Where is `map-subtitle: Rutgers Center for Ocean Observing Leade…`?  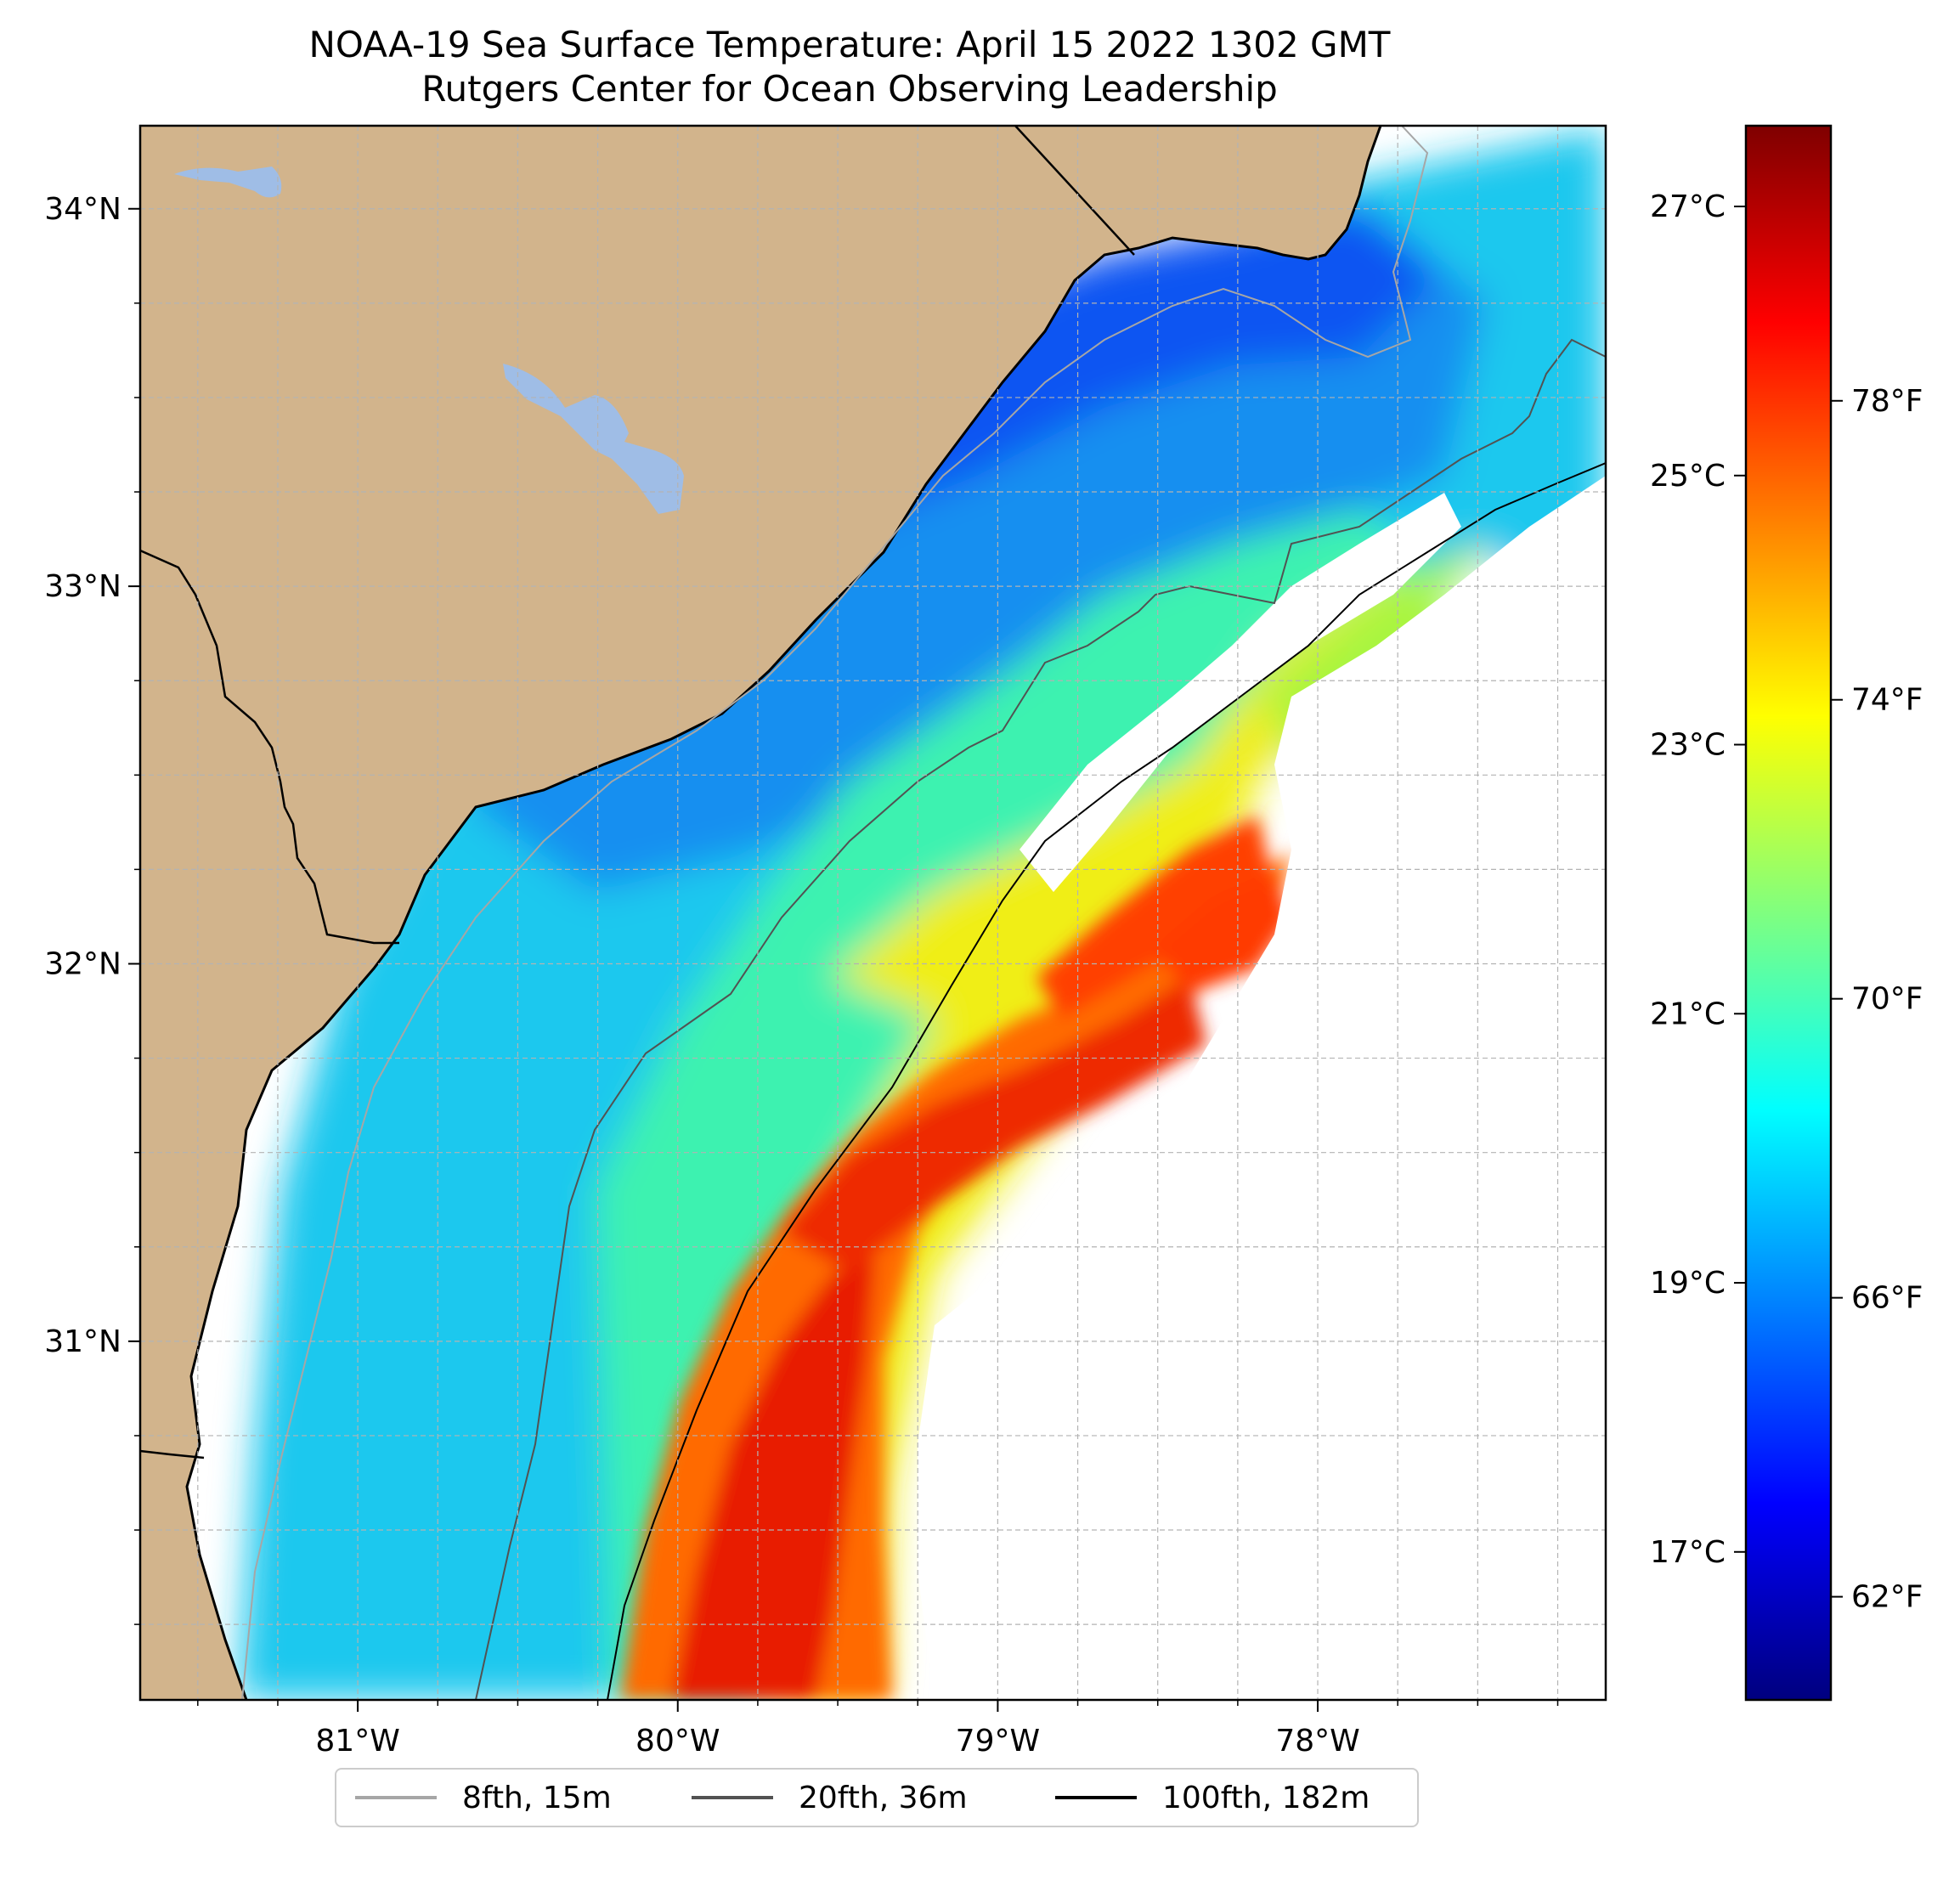 map-subtitle: Rutgers Center for Ocean Observing Leade… is located at coordinates (850, 89).